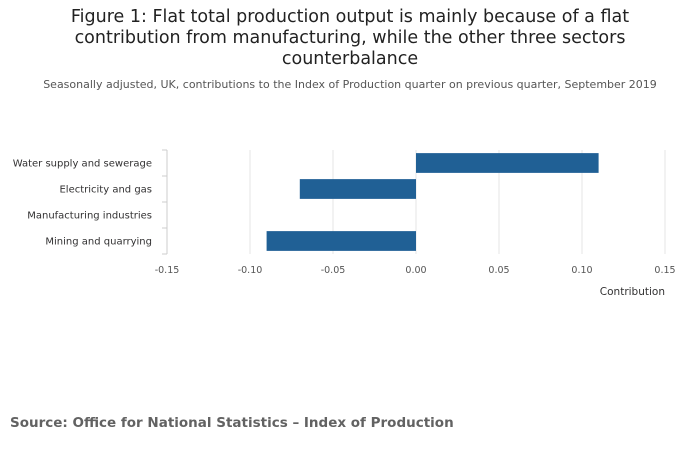 Image resolution: width=700 pixels, height=451 pixels. Describe the element at coordinates (250, 270) in the screenshot. I see `x-tick-label: -0.10` at that location.